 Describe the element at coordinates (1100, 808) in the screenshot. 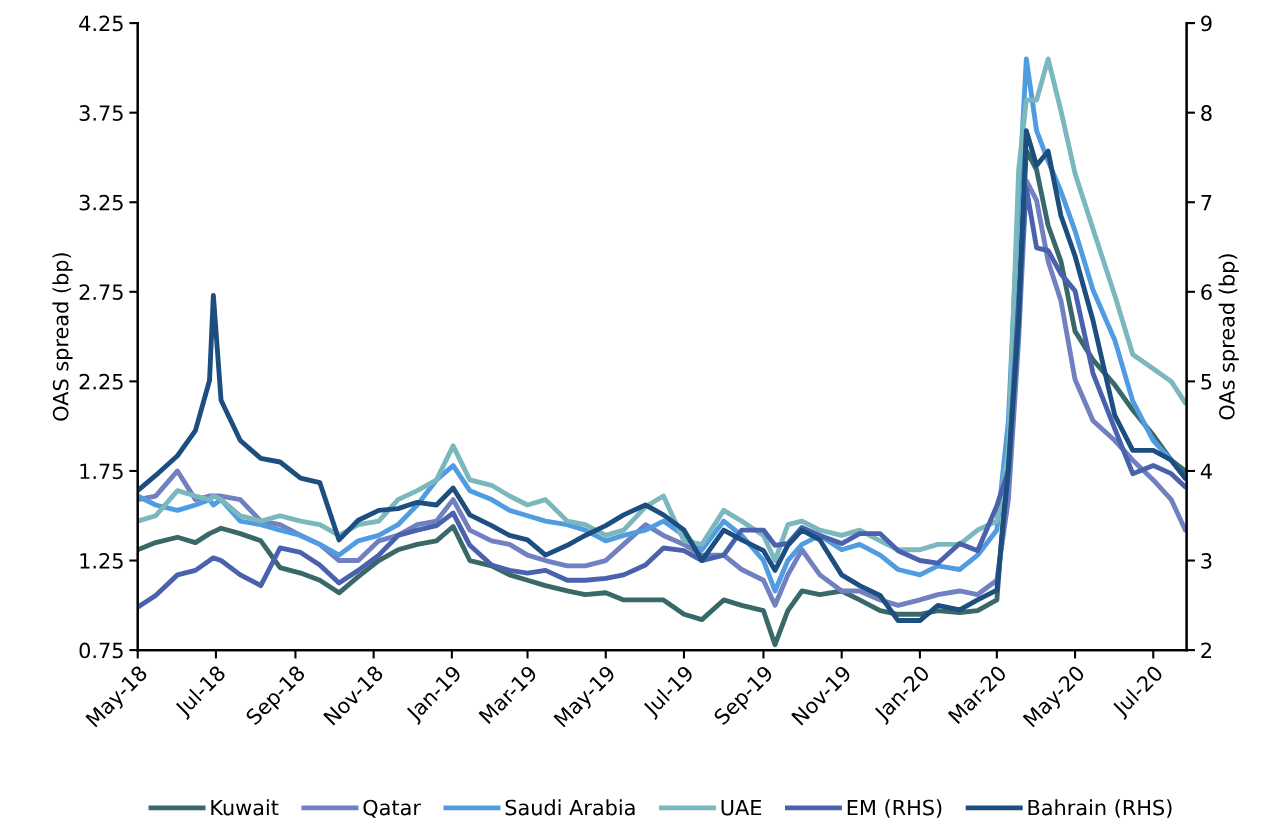

I see `legend-label: Bahrain (RHS)` at that location.